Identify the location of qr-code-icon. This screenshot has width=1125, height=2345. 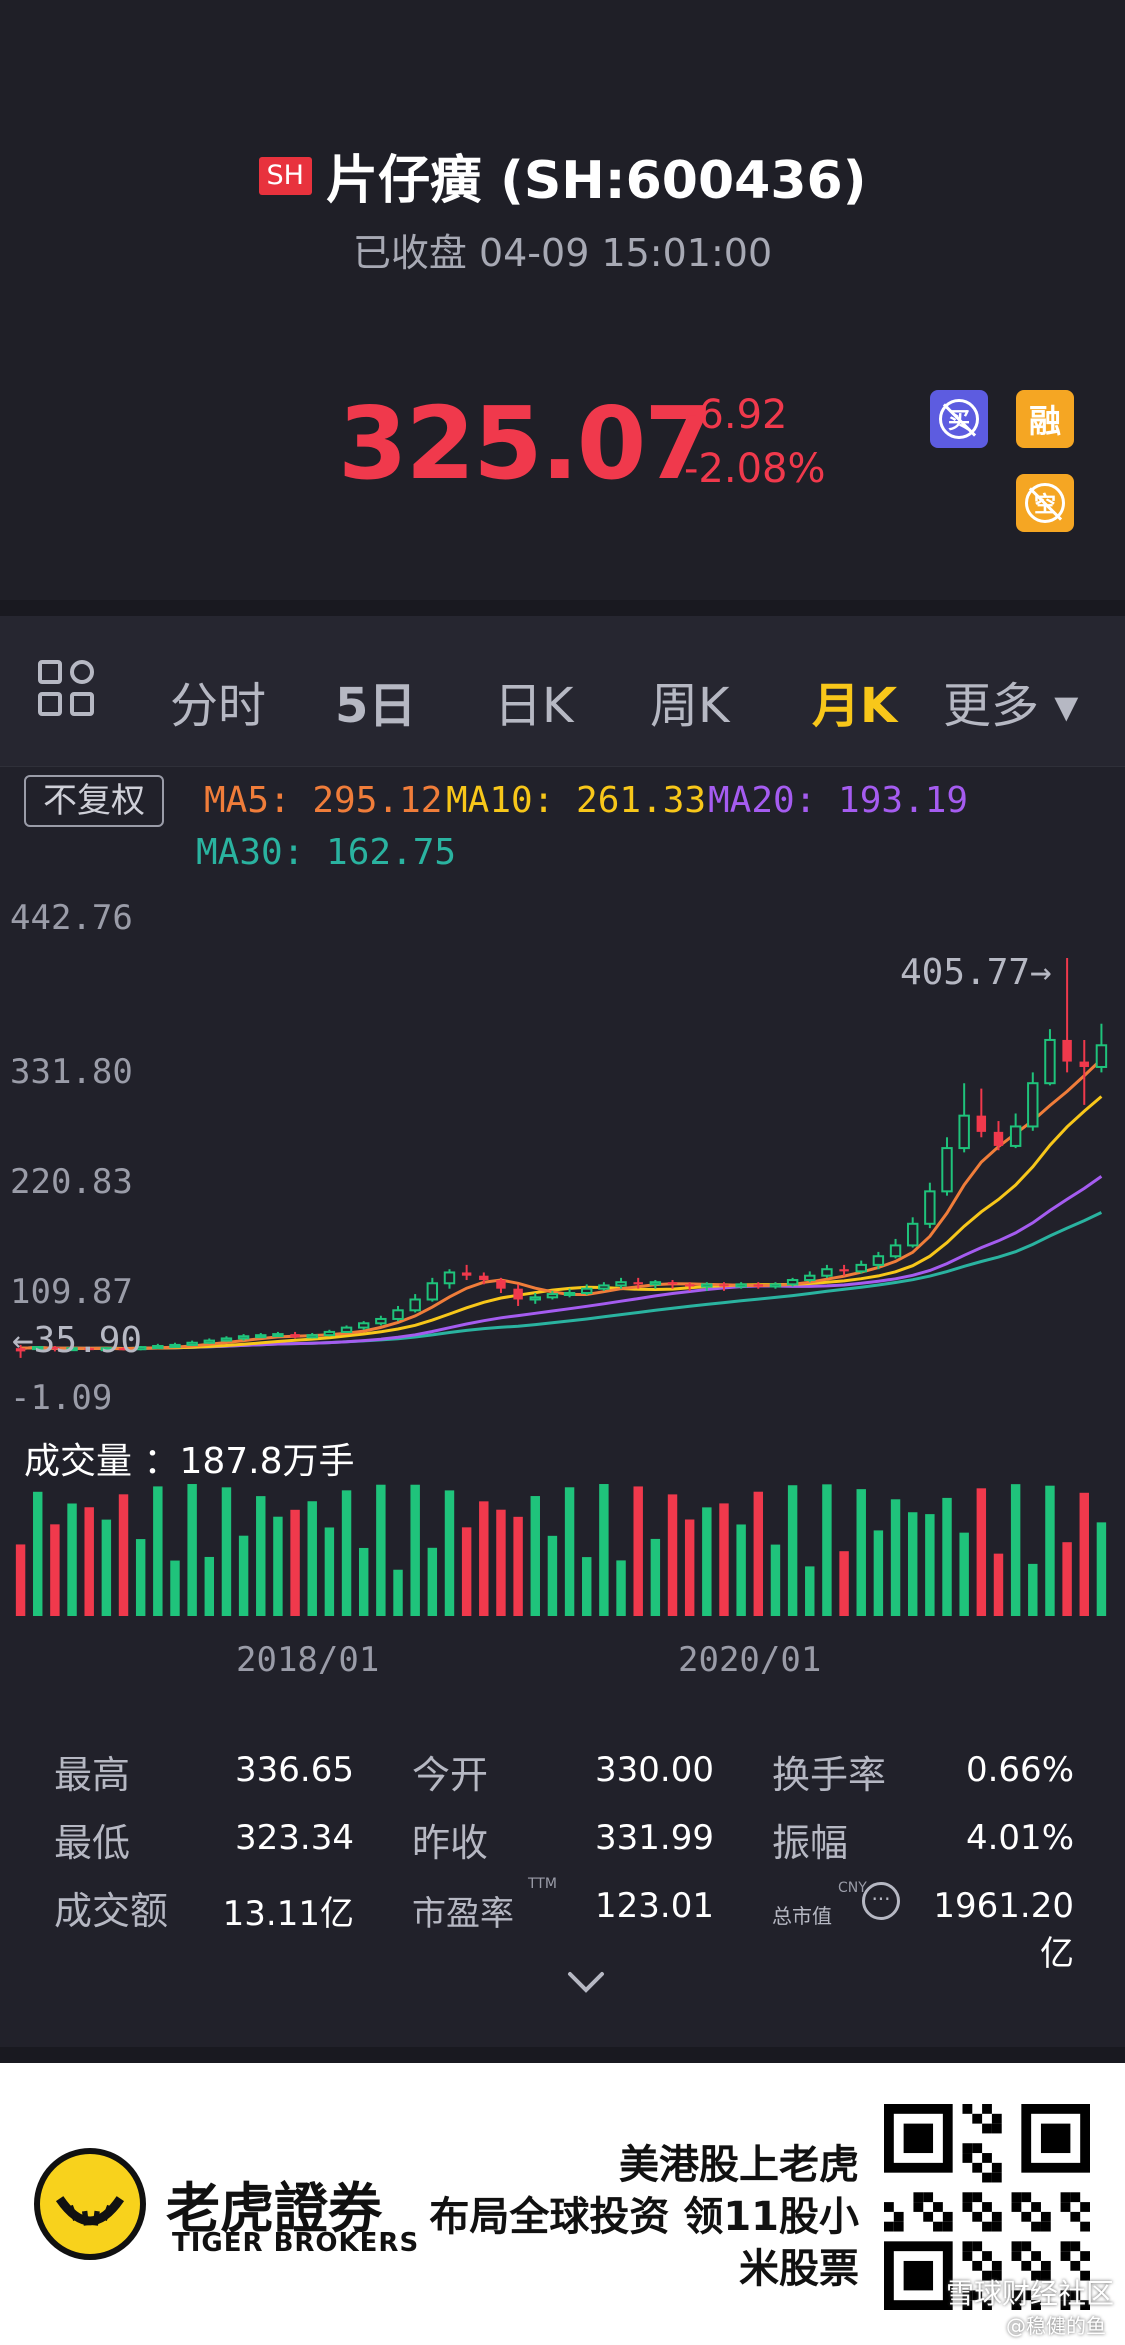
(987, 2207).